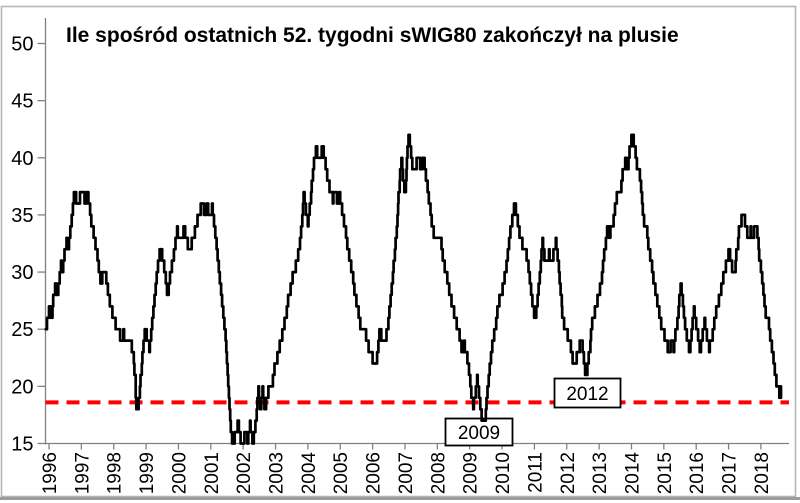 The height and width of the screenshot is (503, 800). Describe the element at coordinates (406, 473) in the screenshot. I see `x-tick-label: 2007` at that location.